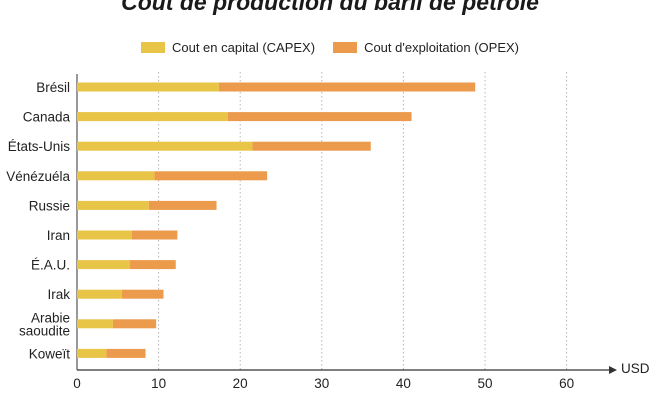 Image resolution: width=660 pixels, height=400 pixels. I want to click on legend-label-capex: Cout en capital (CAPEX), so click(243, 47).